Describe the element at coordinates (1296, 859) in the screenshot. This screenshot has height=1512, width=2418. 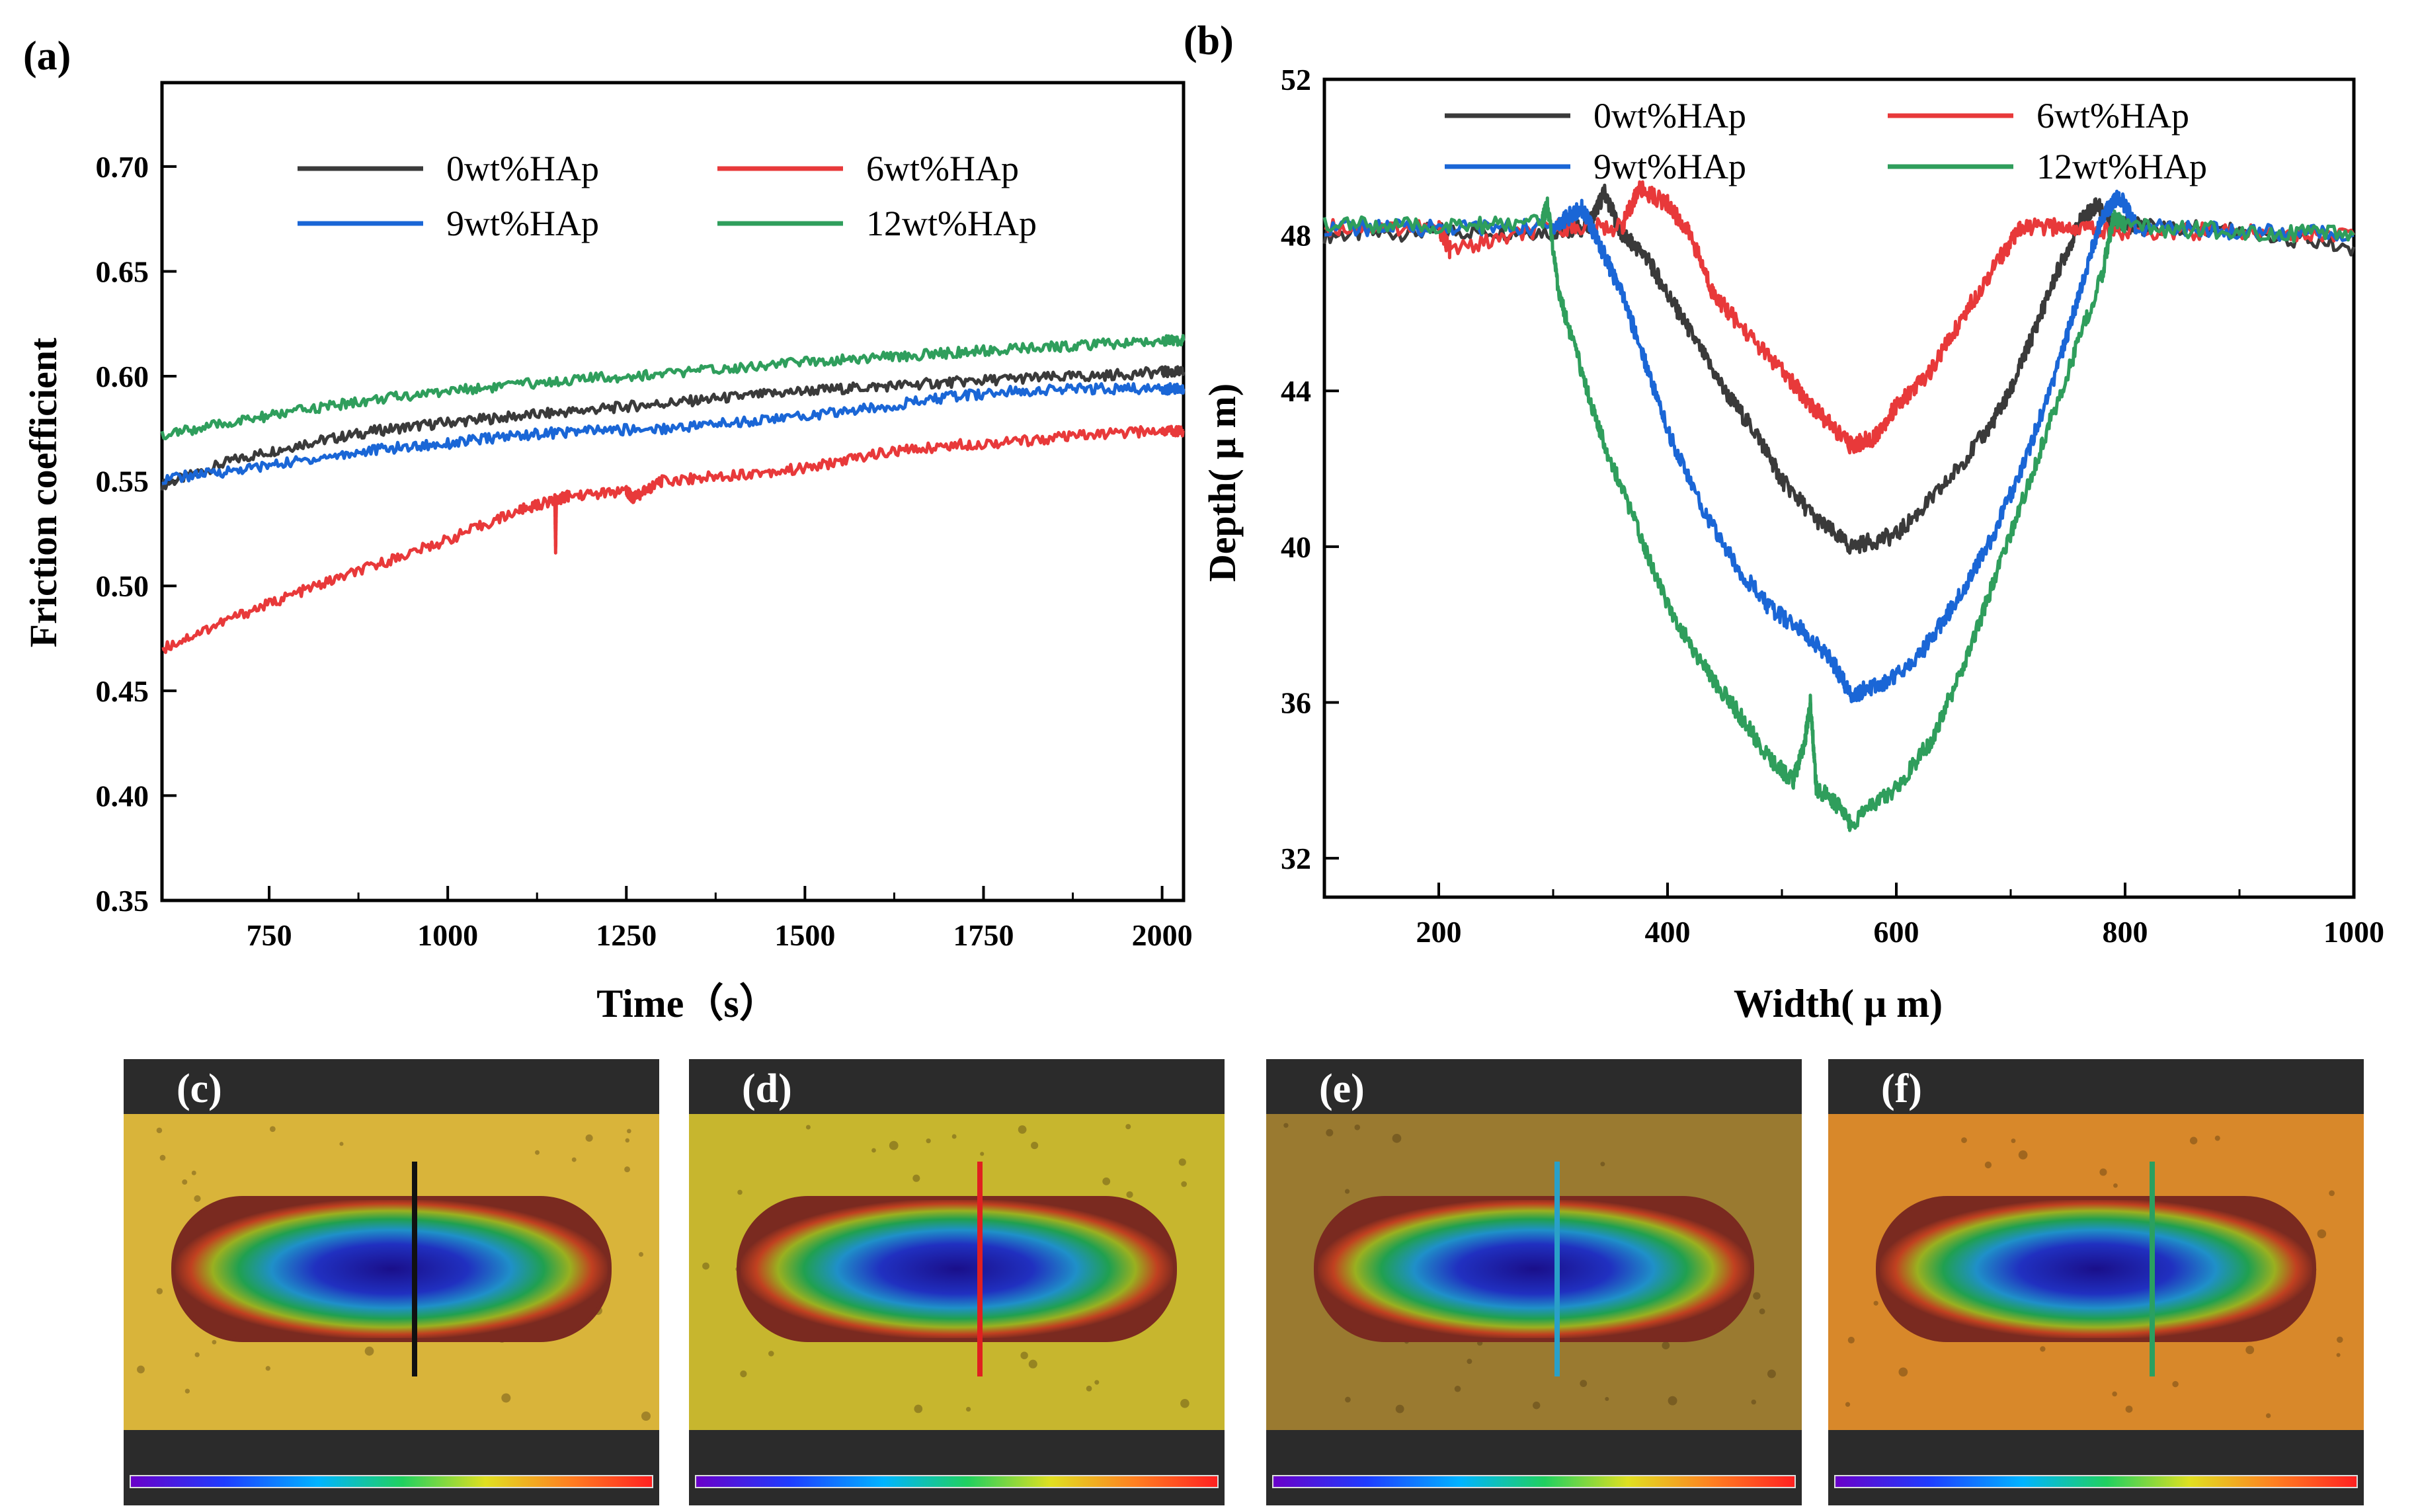
I see `y-tick-label: 32` at that location.